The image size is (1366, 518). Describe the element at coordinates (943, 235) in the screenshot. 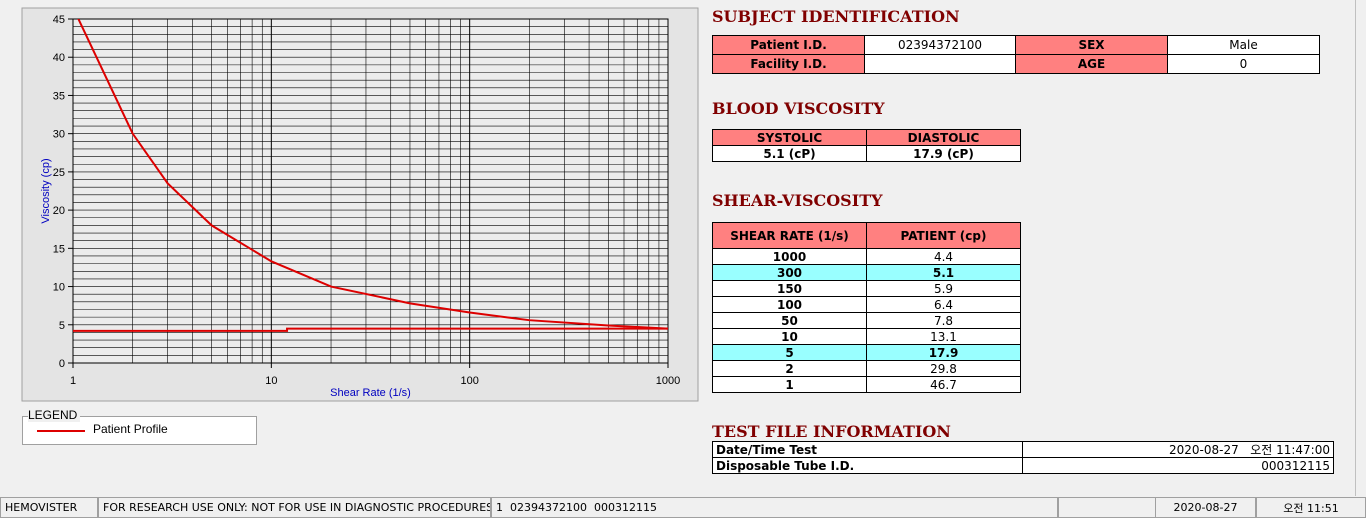

I see `table-header: PATIENT (cp)` at that location.